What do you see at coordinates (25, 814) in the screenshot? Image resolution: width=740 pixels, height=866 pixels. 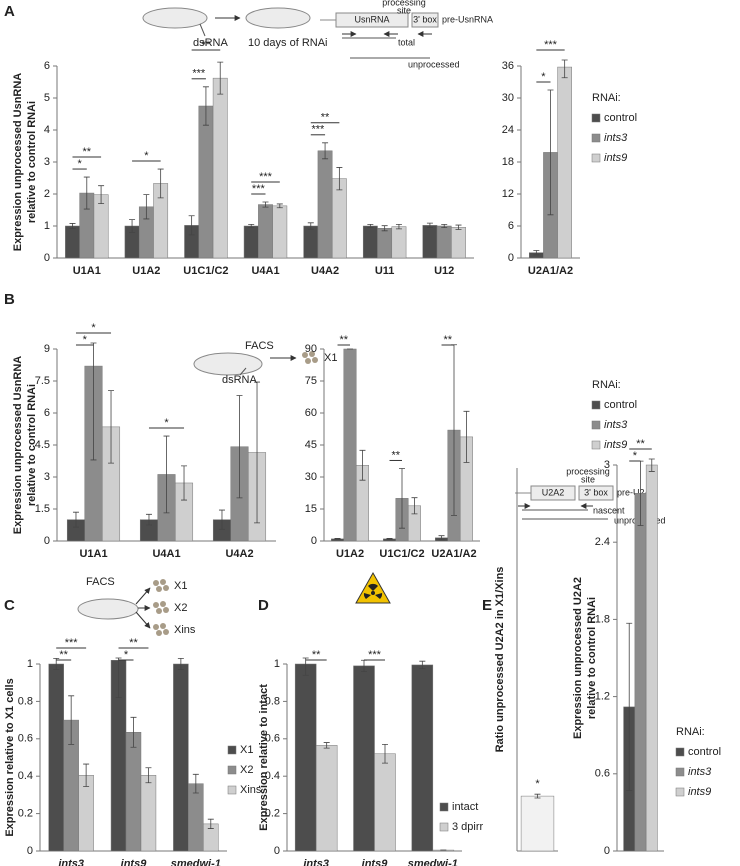 I see `y-tick-label: 0.2` at bounding box center [25, 814].